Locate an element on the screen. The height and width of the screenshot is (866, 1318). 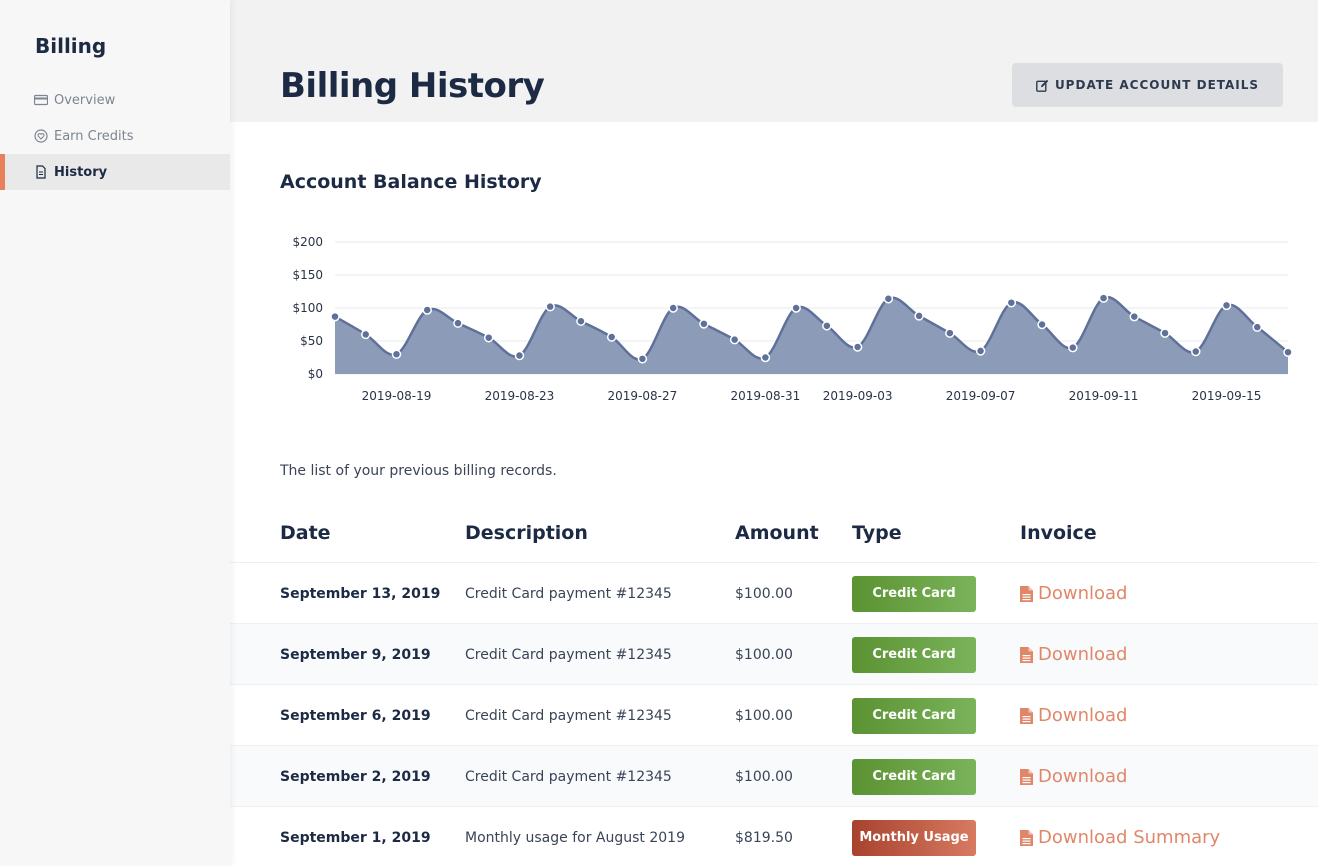
x-tick-label: 2019-09-15 is located at coordinates (1227, 396).